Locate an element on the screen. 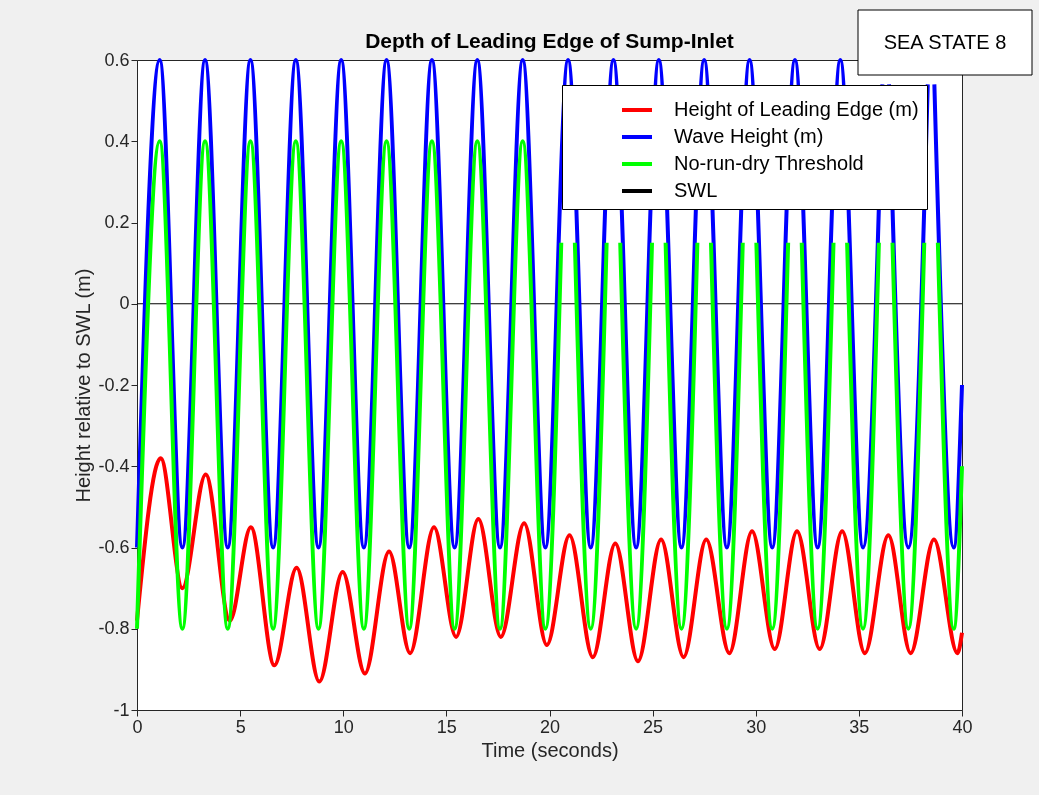 This screenshot has height=795, width=1039. y-tick-label: -0.4 is located at coordinates (114, 465).